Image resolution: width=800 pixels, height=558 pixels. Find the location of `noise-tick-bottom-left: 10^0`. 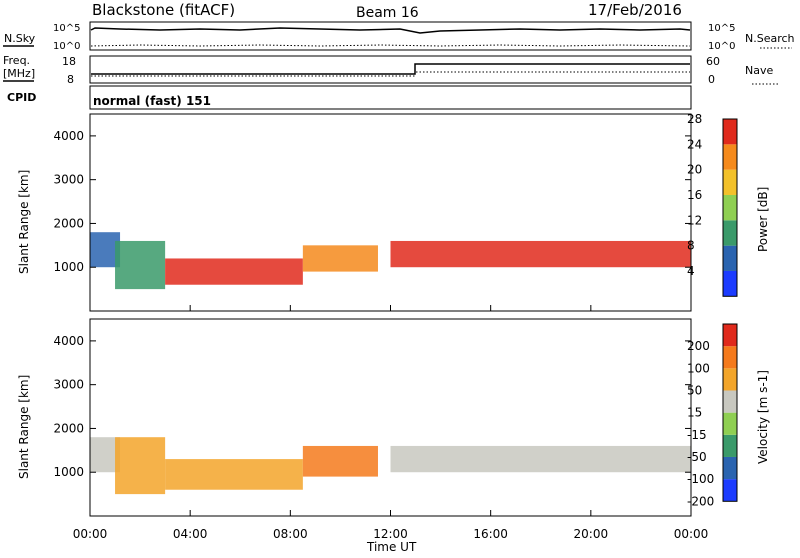

noise-tick-bottom-left: 10^0 is located at coordinates (66, 46).